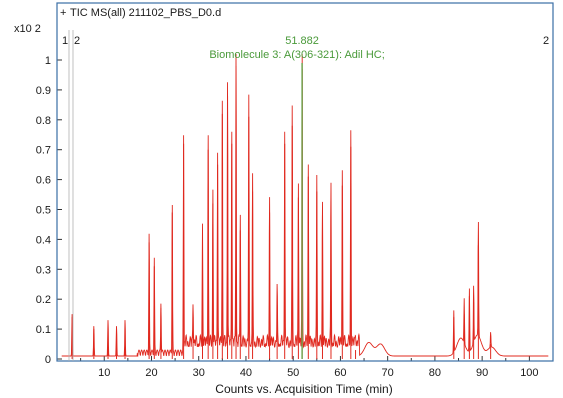 The image size is (563, 398). I want to click on y-tick-label: 0.6, so click(43, 181).